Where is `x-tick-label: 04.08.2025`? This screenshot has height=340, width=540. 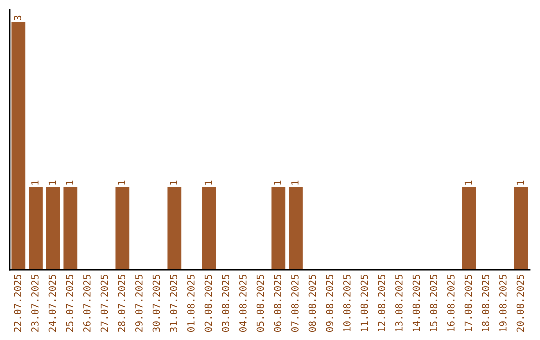
x-tick-label: 04.08.2025 is located at coordinates (243, 303).